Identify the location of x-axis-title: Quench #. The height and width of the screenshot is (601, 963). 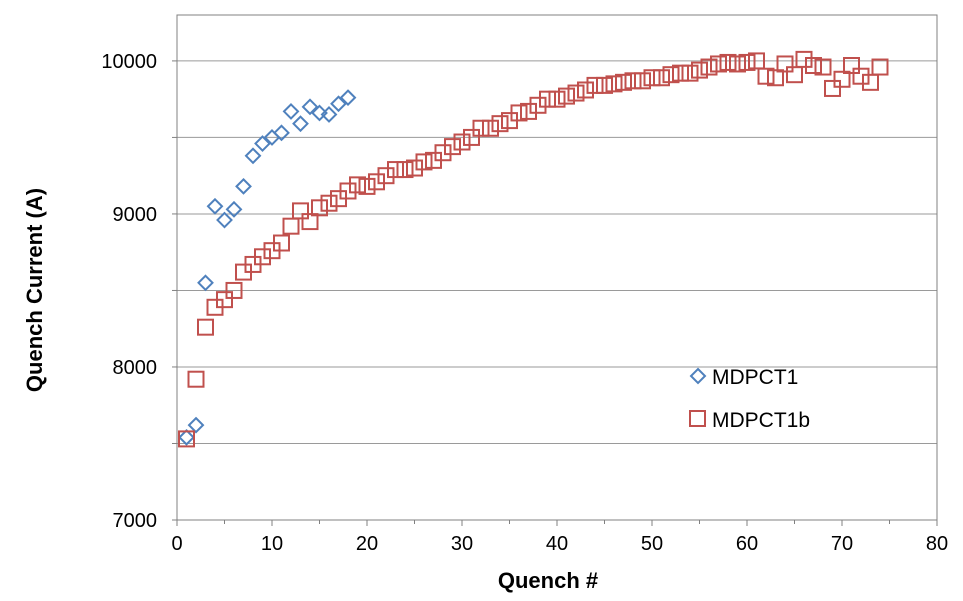
(548, 580).